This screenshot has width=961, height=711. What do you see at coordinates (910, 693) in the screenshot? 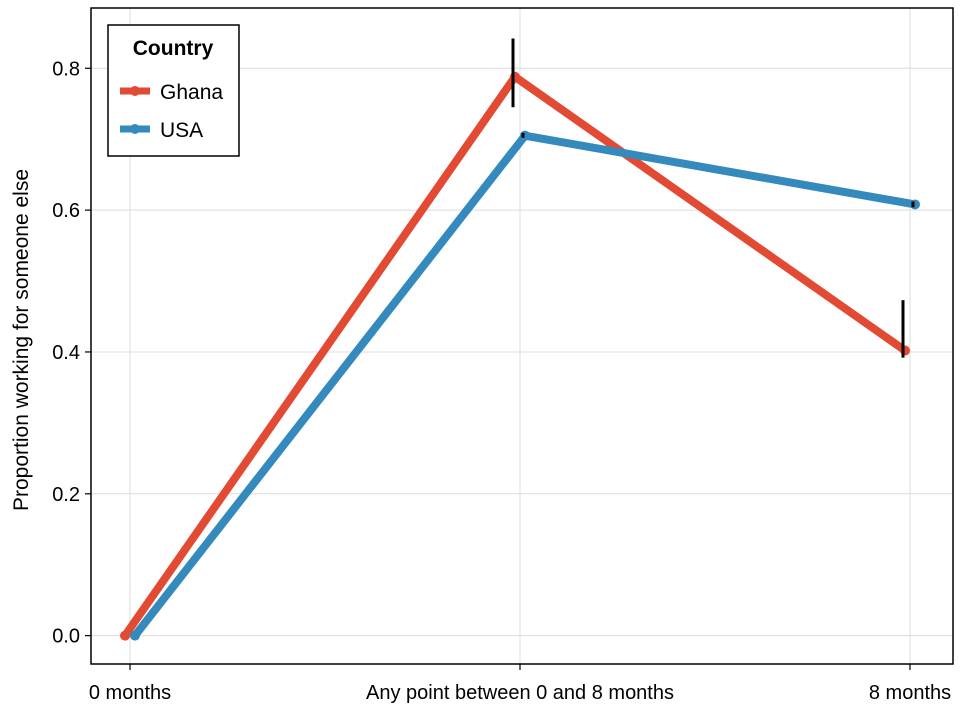
I see `x-tick-label: 8 months` at bounding box center [910, 693].